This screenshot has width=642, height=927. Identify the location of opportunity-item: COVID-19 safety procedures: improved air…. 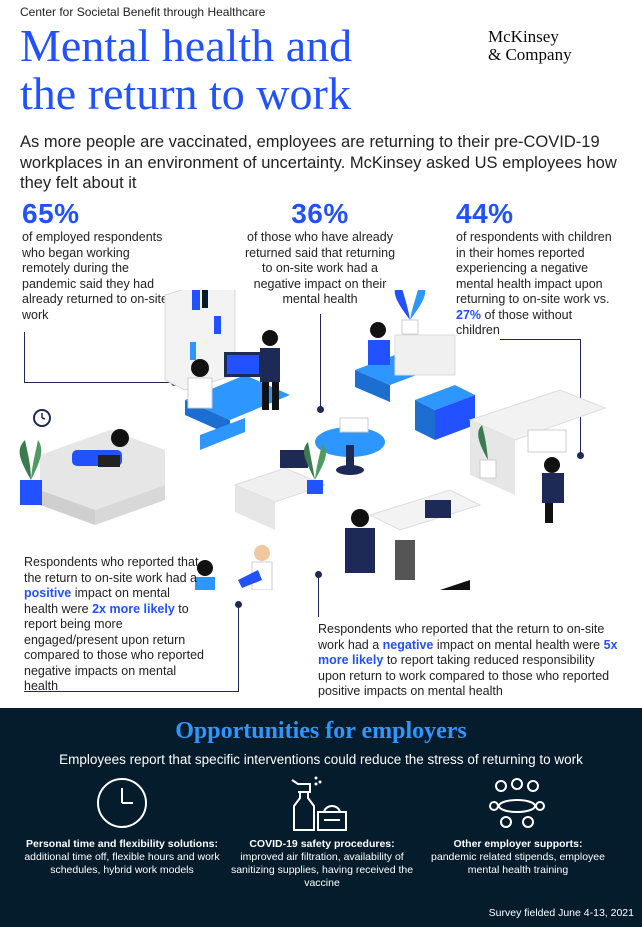
(322, 864).